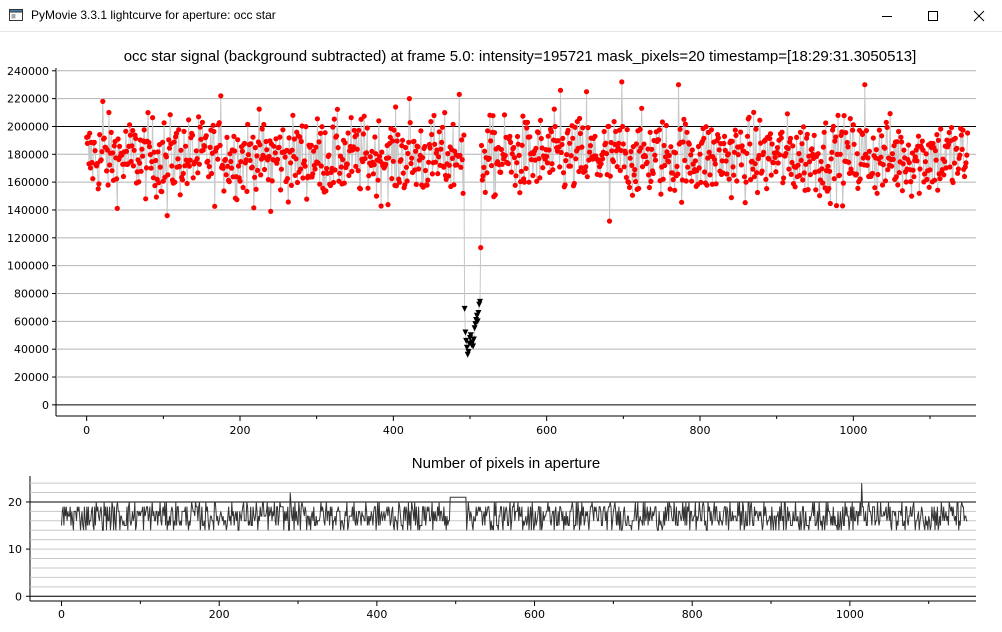 Image resolution: width=1002 pixels, height=632 pixels. I want to click on close-icon, so click(979, 15).